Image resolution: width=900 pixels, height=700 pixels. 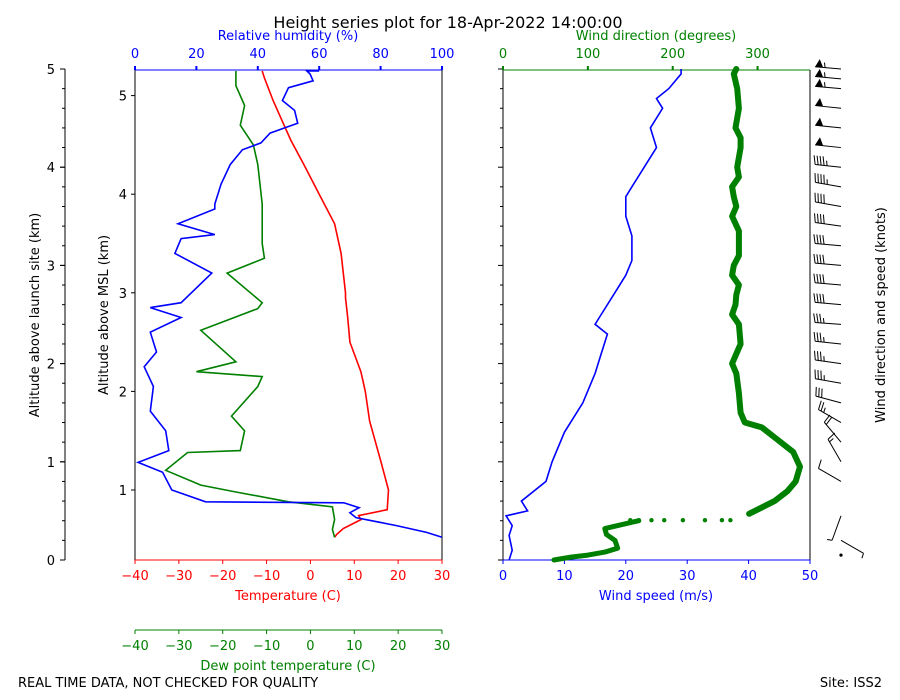 I want to click on msl-tick-label: 2, so click(x=123, y=392).